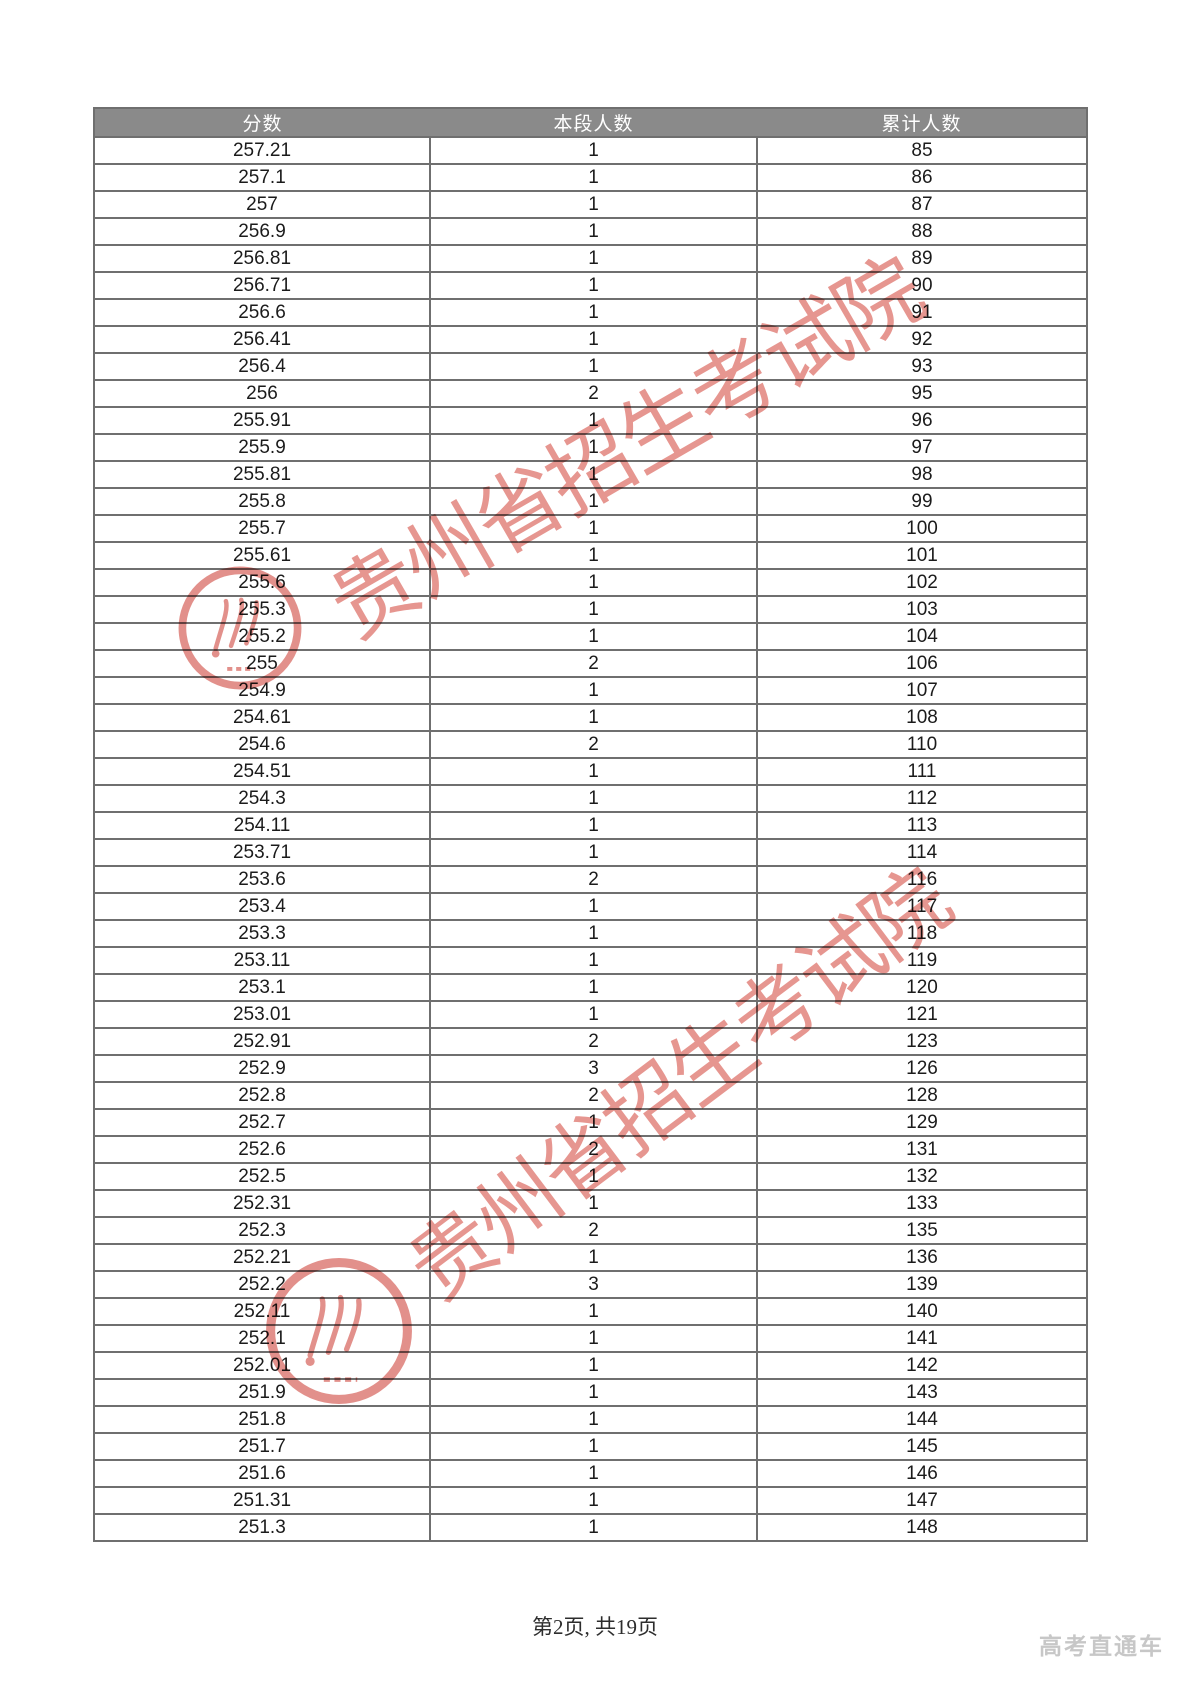  Describe the element at coordinates (262, 1122) in the screenshot. I see `score-cell: 252.7` at that location.